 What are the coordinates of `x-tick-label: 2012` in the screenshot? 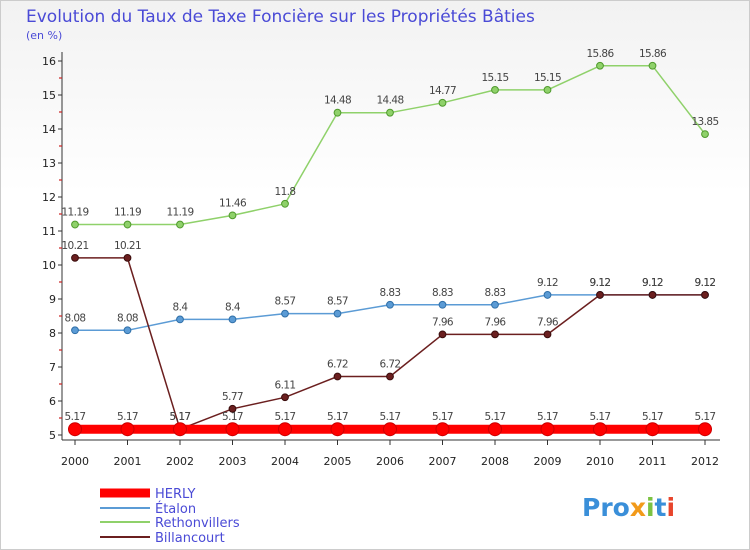 It's located at (705, 461).